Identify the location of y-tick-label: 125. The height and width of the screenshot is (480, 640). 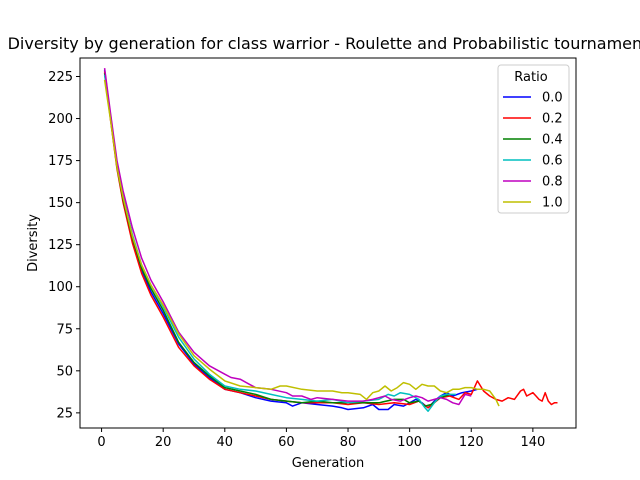
(60, 245).